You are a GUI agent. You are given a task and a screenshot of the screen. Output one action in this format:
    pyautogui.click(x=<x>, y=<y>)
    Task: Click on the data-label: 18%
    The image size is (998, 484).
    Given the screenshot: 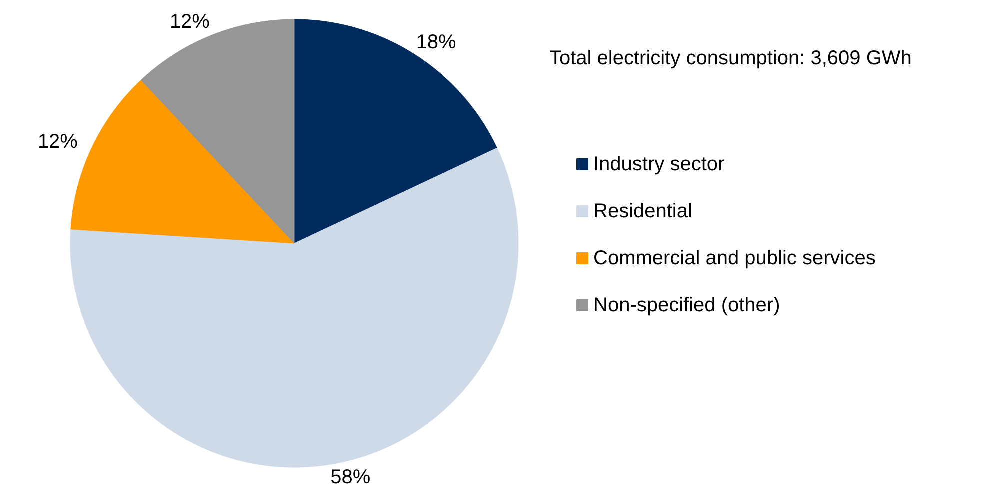 What is the action you would take?
    pyautogui.click(x=436, y=43)
    